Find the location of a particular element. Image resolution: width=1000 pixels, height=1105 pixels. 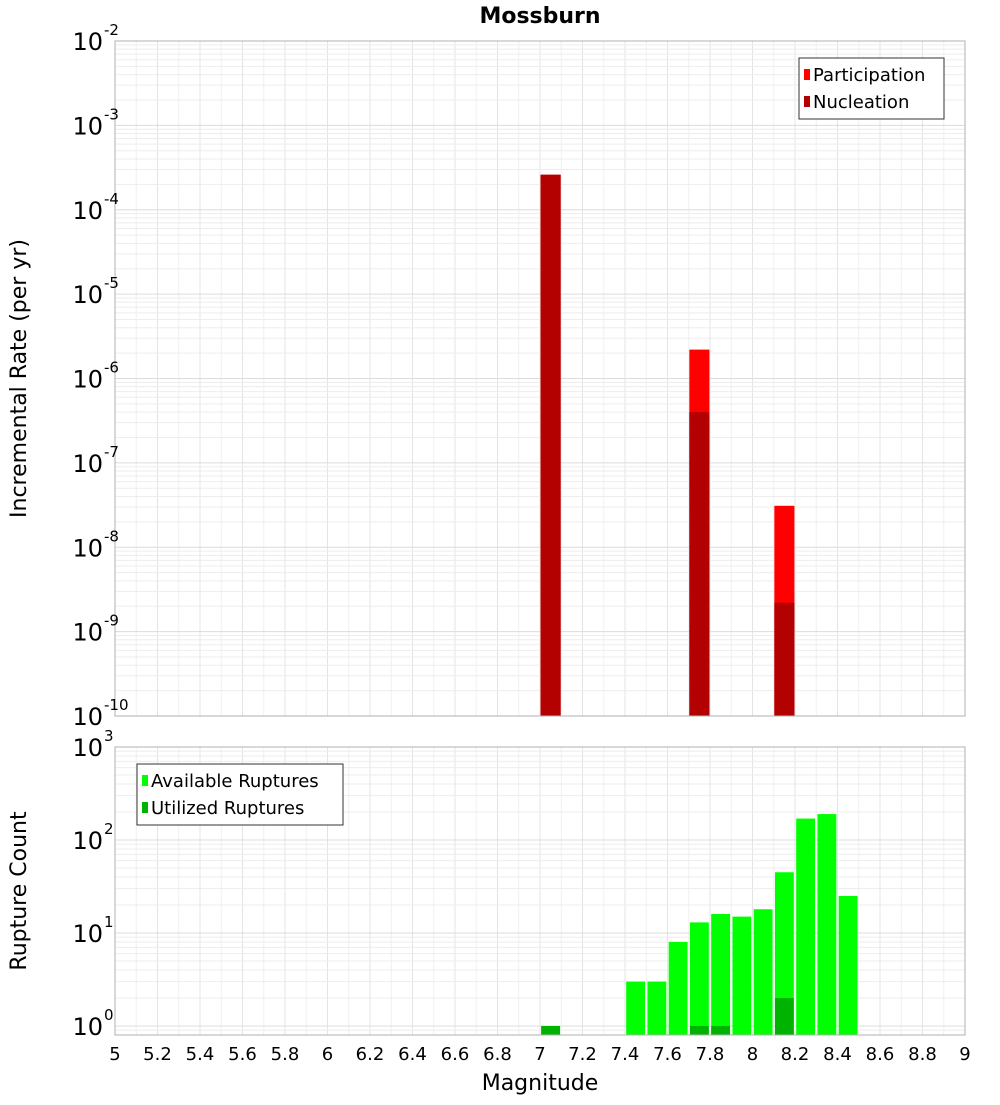

y-tick-label: 10 -9 is located at coordinates (95, 629).